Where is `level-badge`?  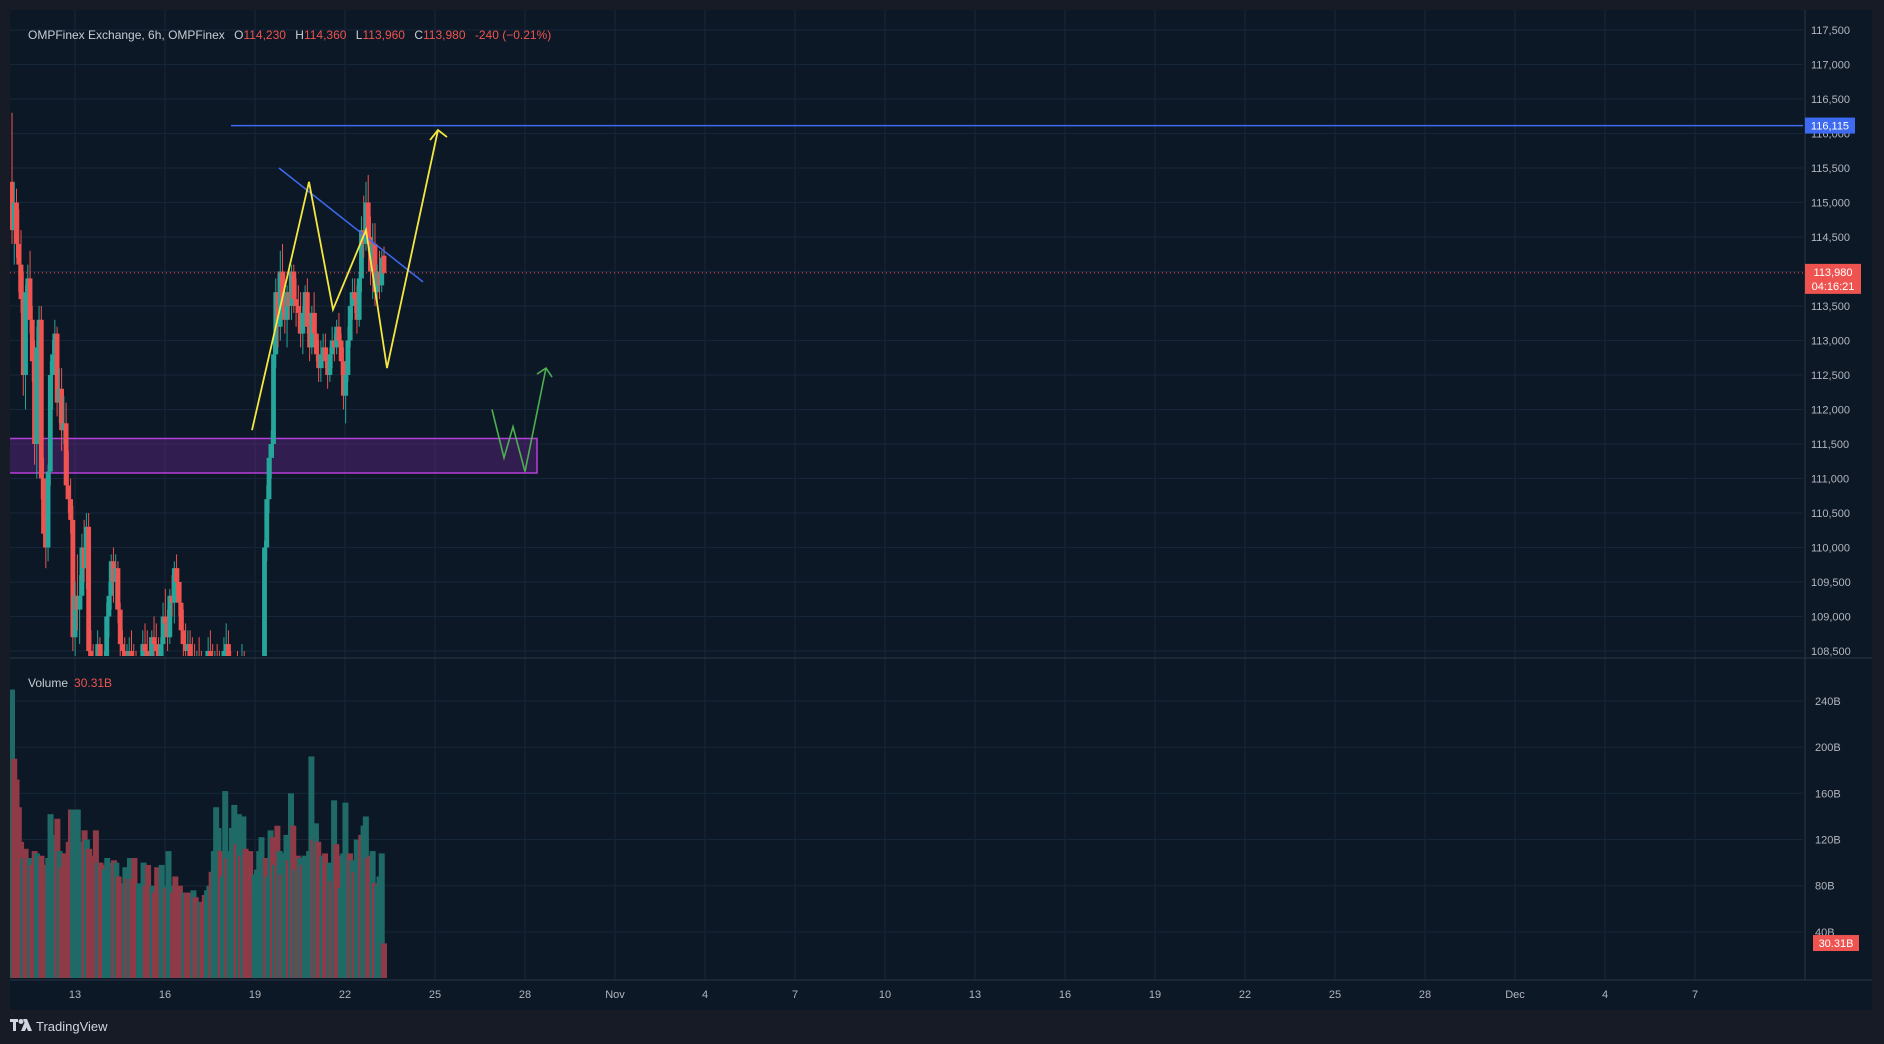
level-badge is located at coordinates (1830, 125).